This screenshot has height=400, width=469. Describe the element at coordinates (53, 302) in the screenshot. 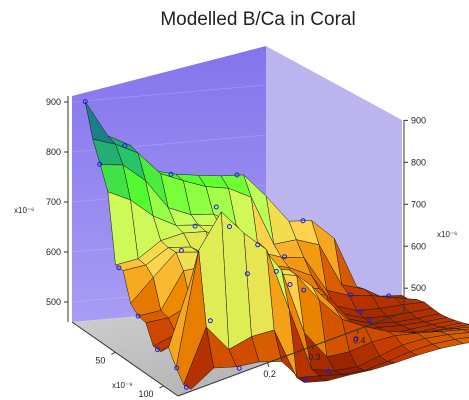

I see `z-left-tick-label: 500` at that location.